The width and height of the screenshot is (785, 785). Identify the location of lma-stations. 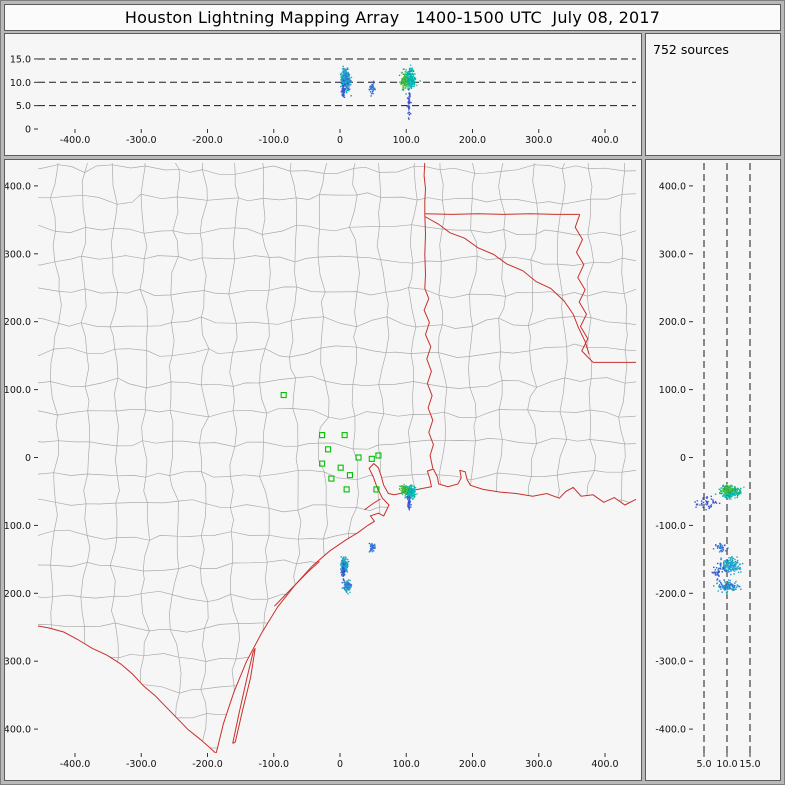
(331, 442).